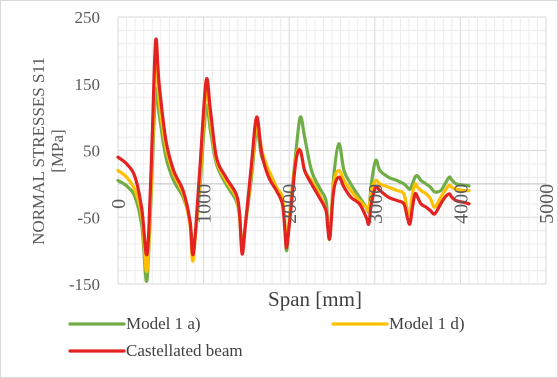 The width and height of the screenshot is (558, 378). I want to click on x-tick-label: 1000, so click(205, 204).